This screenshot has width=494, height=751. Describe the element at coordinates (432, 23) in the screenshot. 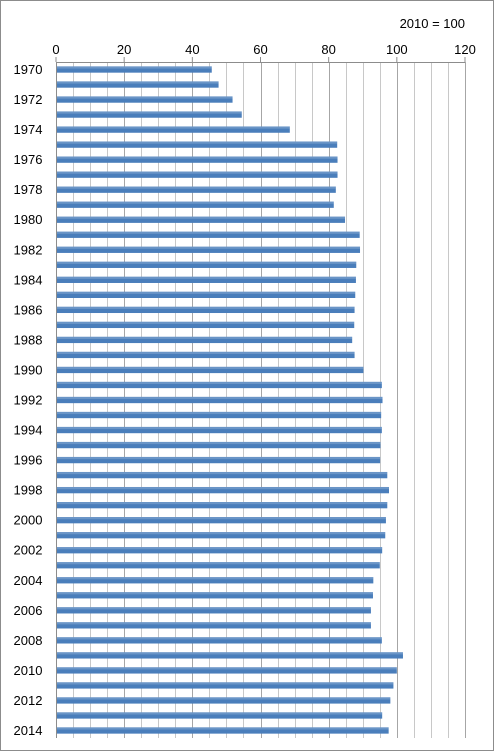

I see `base-year-note: 2010 = 100` at that location.